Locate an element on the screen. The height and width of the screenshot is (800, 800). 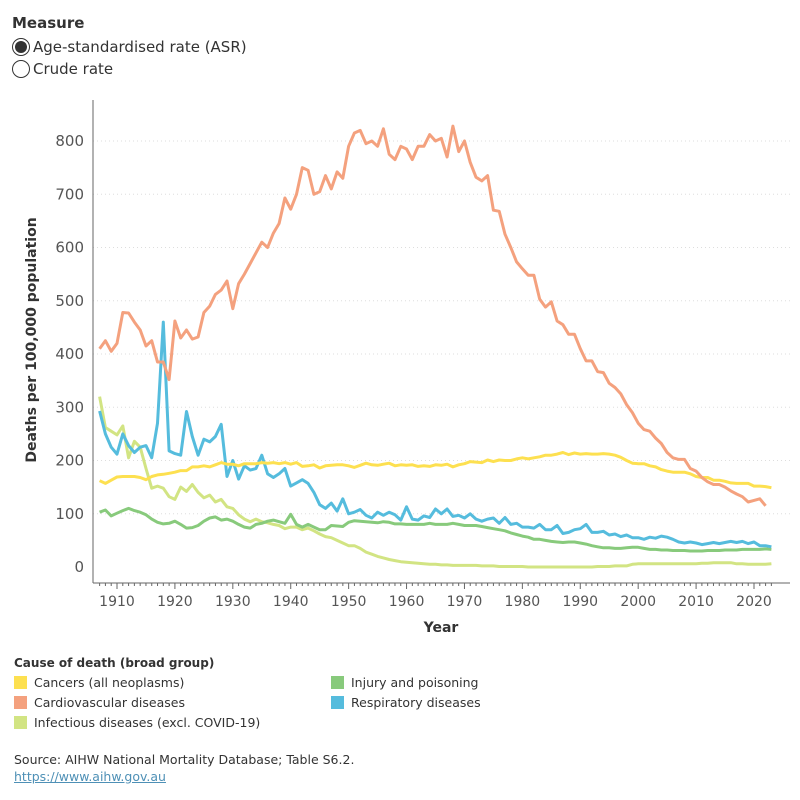
radio-label-asr: Age-standardised rate (ASR) is located at coordinates (140, 47).